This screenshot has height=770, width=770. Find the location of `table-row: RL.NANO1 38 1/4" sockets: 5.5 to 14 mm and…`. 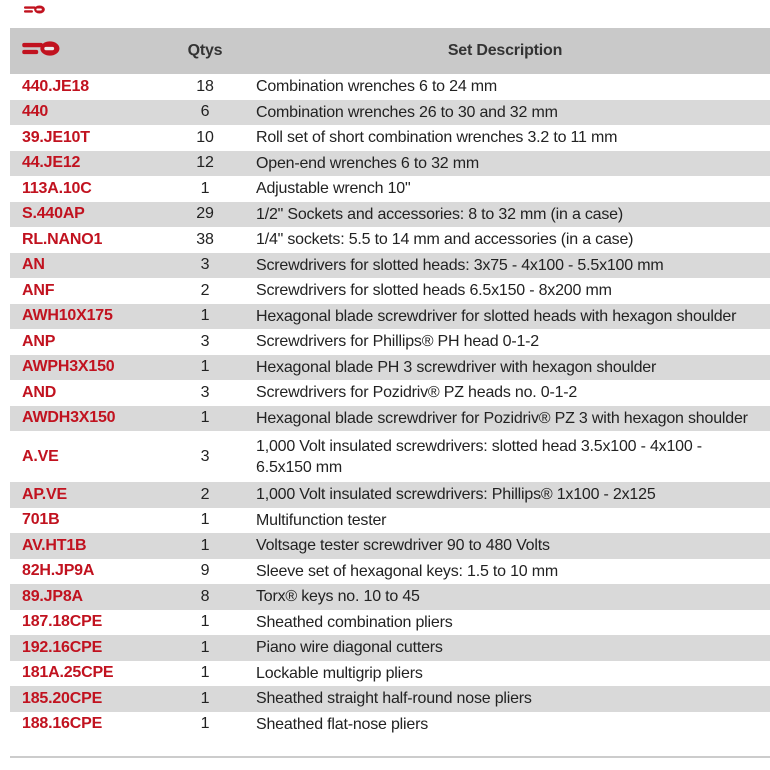

table-row: RL.NANO1 38 1/4" sockets: 5.5 to 14 mm and… is located at coordinates (390, 240).